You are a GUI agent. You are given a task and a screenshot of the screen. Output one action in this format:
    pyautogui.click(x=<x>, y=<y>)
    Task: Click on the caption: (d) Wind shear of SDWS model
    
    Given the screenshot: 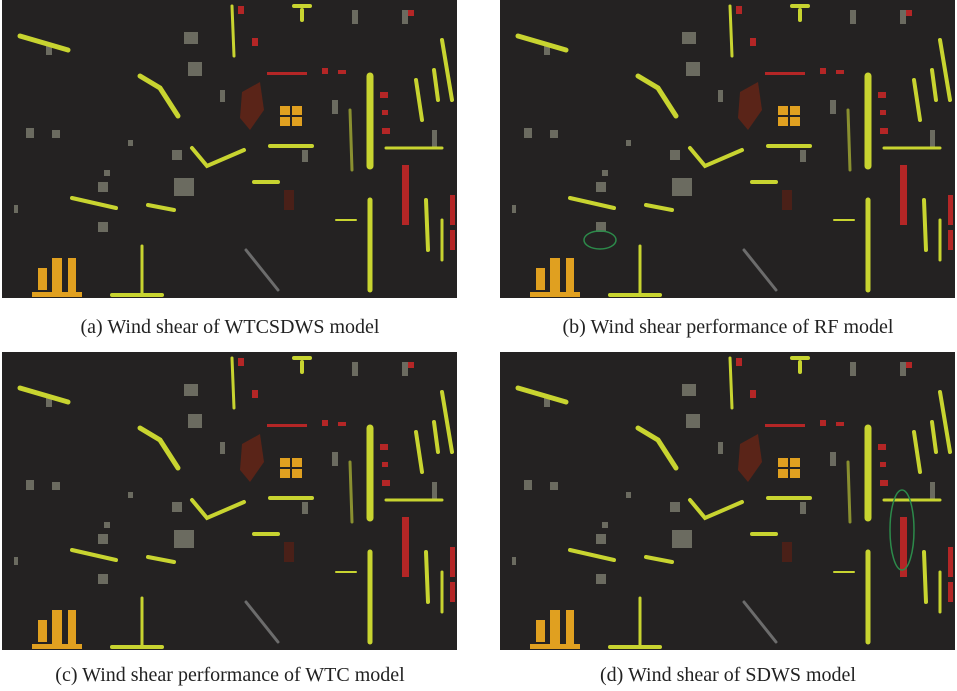 What is the action you would take?
    pyautogui.click(x=728, y=675)
    